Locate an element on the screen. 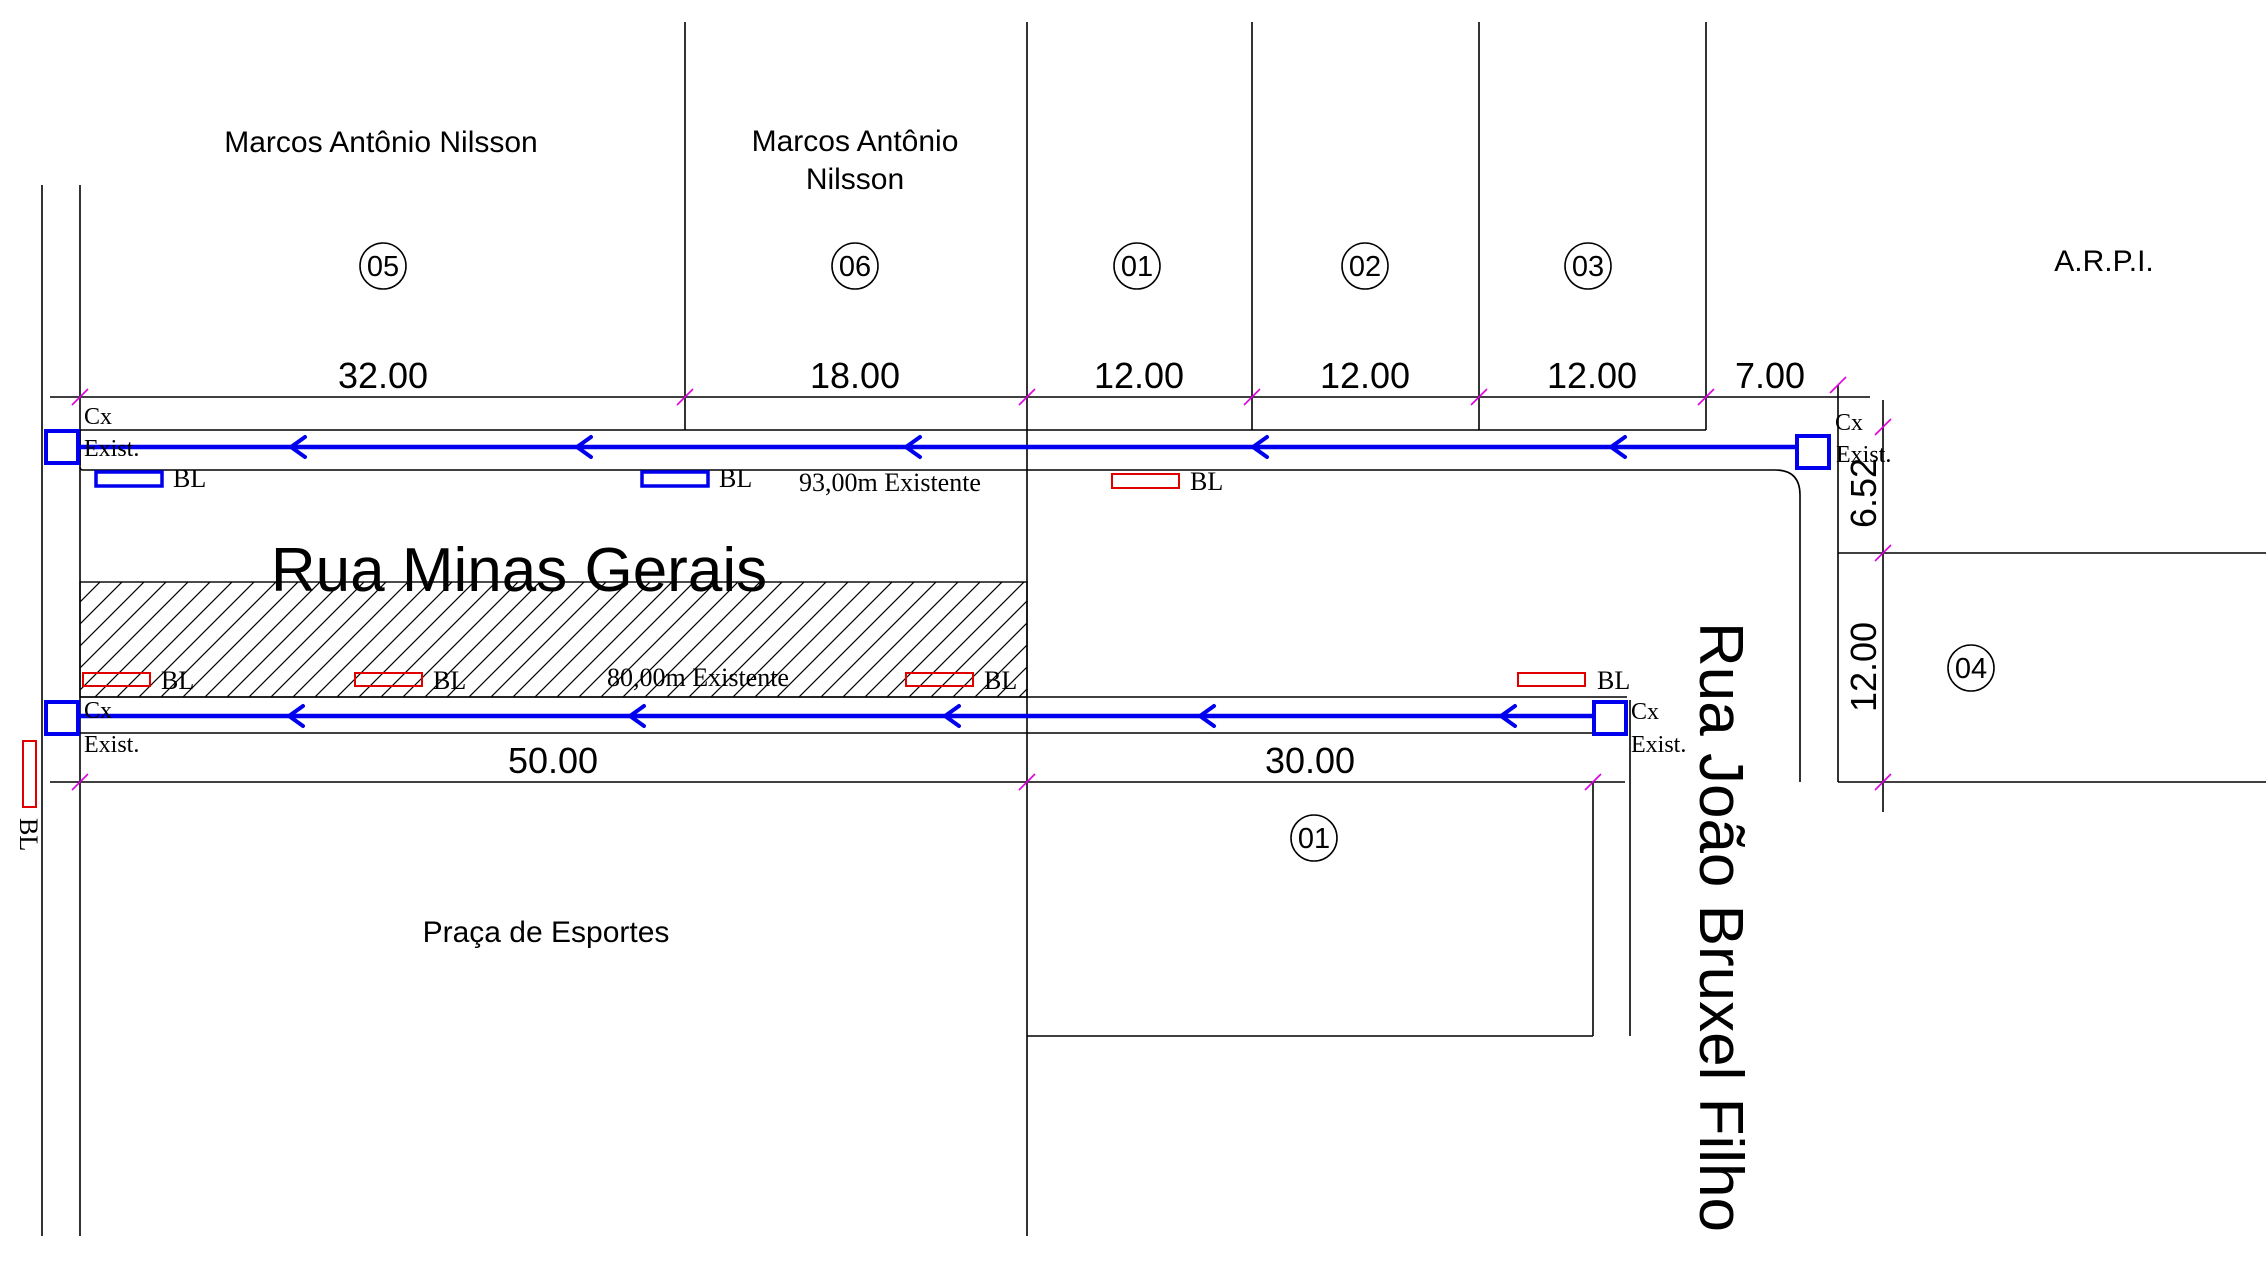  lot-04: 04 is located at coordinates (1971, 669).